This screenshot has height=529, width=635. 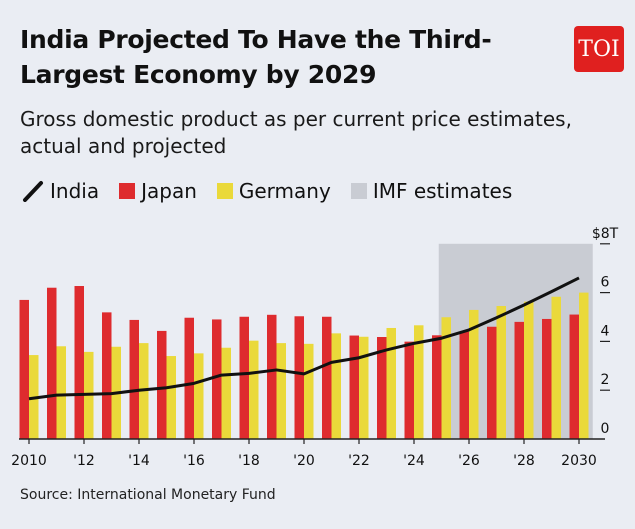 I want to click on bar-japan-2023, so click(x=382, y=388).